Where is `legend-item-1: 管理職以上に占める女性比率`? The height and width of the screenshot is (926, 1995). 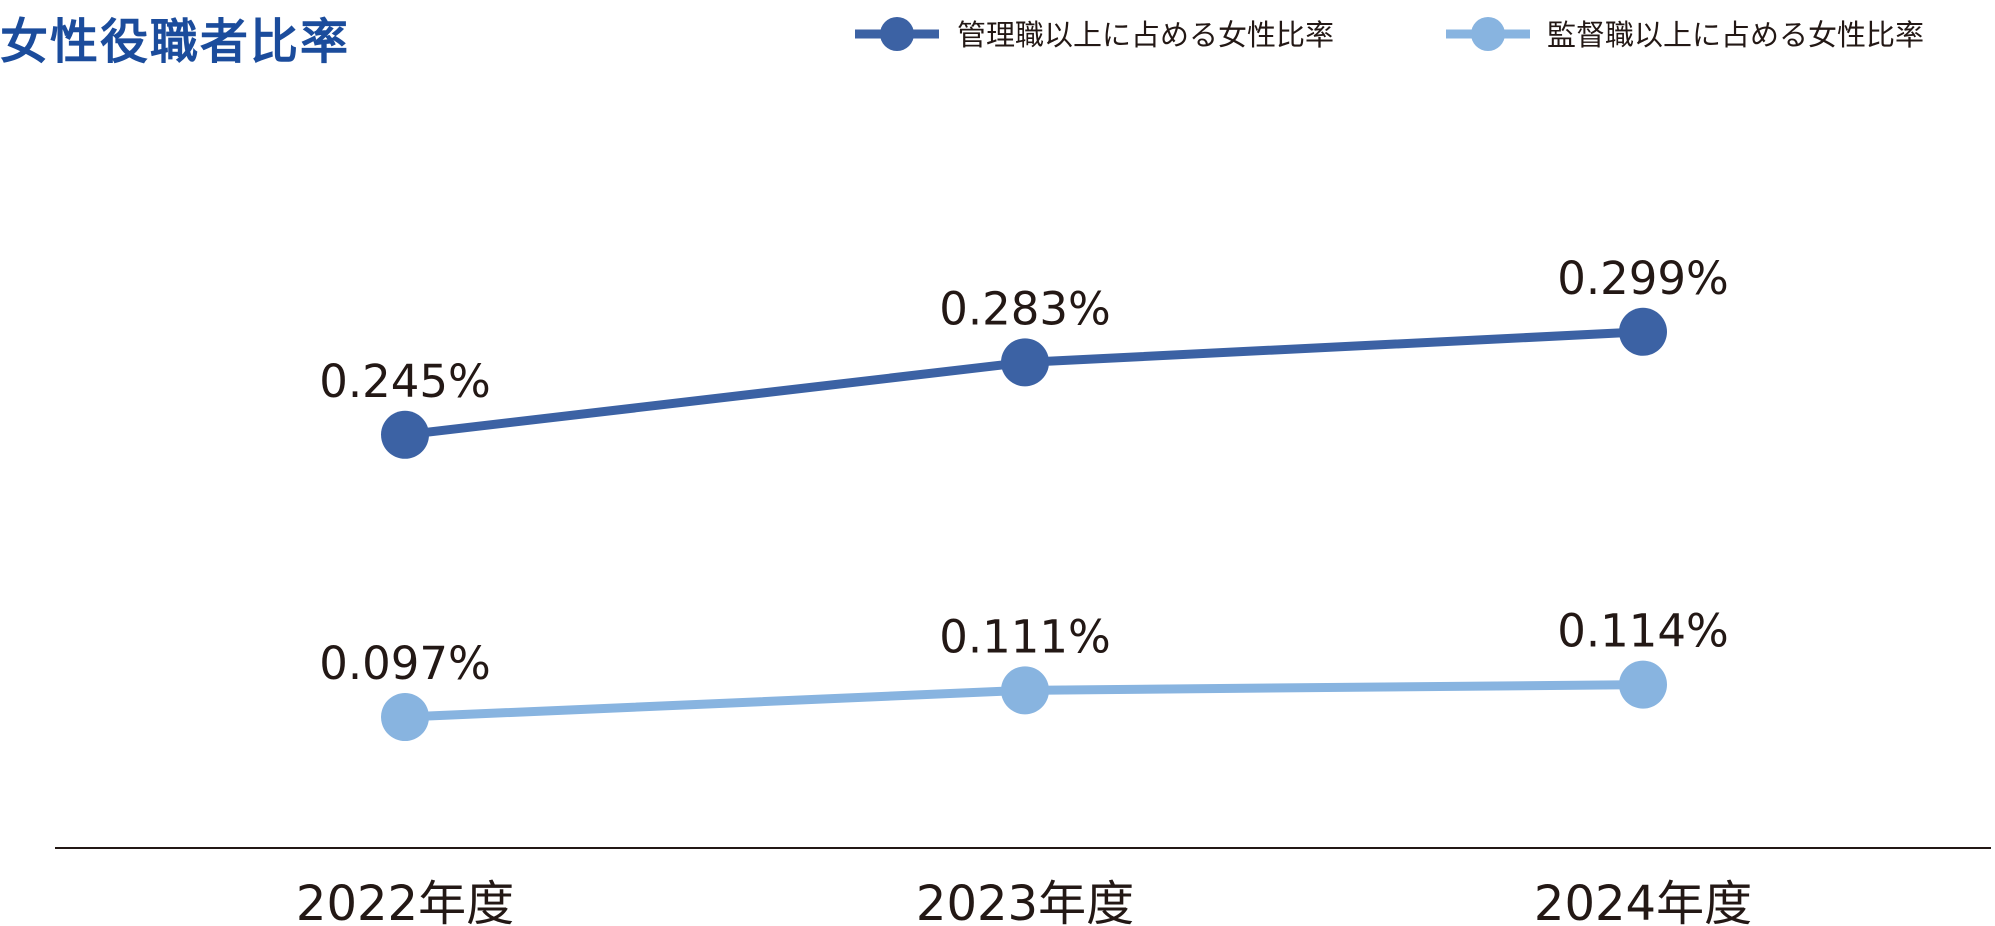
legend-item-1: 管理職以上に占める女性比率 is located at coordinates (1094, 34).